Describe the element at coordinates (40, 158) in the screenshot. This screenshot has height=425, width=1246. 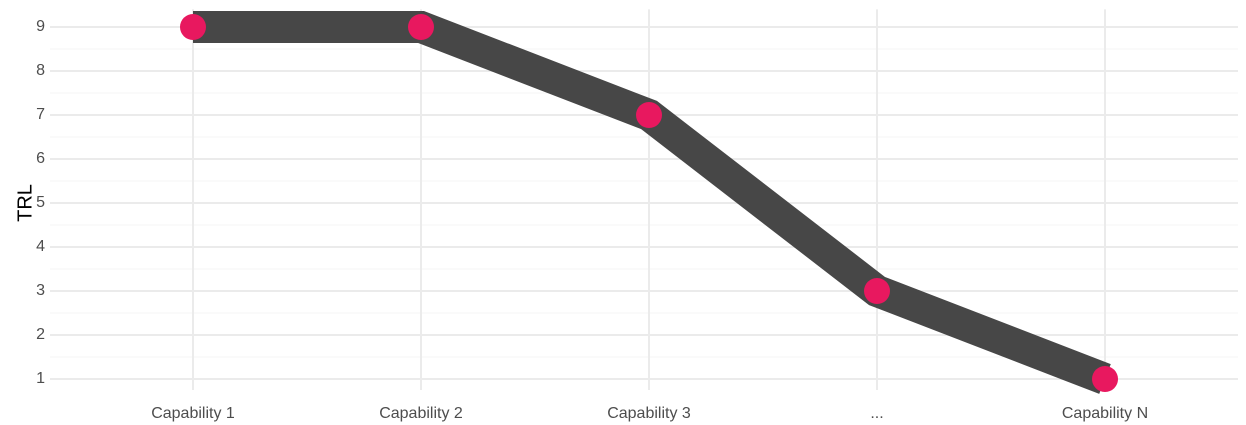
I see `y-tick-label: 6` at that location.